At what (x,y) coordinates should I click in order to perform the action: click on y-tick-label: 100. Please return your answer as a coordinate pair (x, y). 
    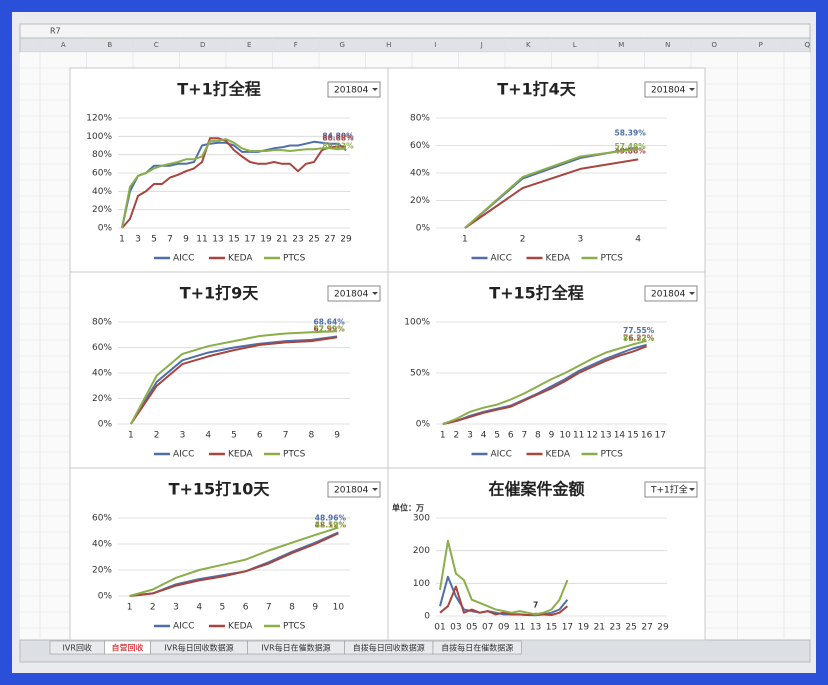
    Looking at the image, I should click on (421, 584).